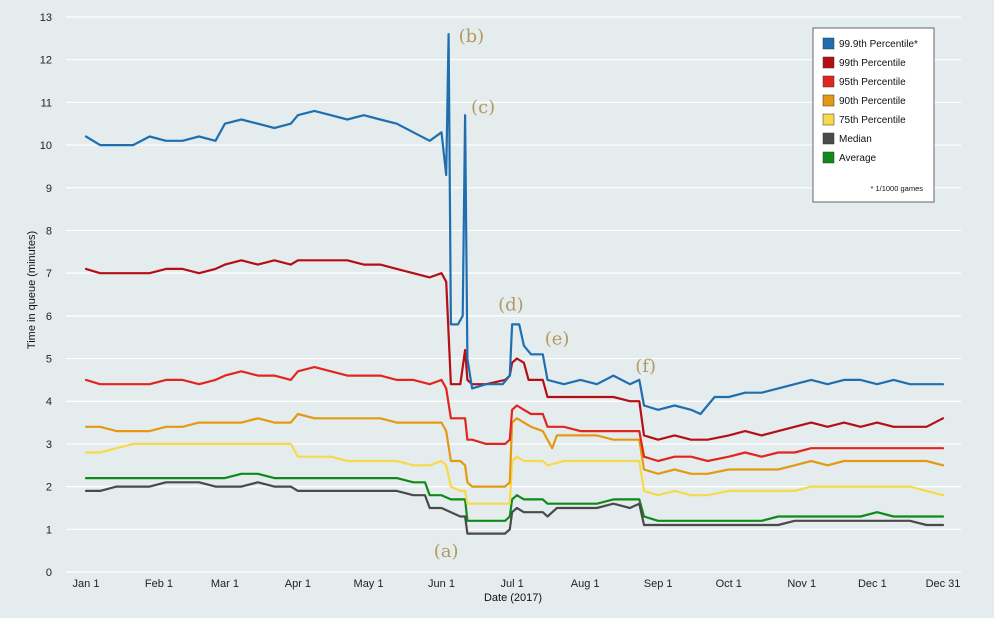 The image size is (994, 618). What do you see at coordinates (49, 317) in the screenshot?
I see `y-tick-label: 6` at bounding box center [49, 317].